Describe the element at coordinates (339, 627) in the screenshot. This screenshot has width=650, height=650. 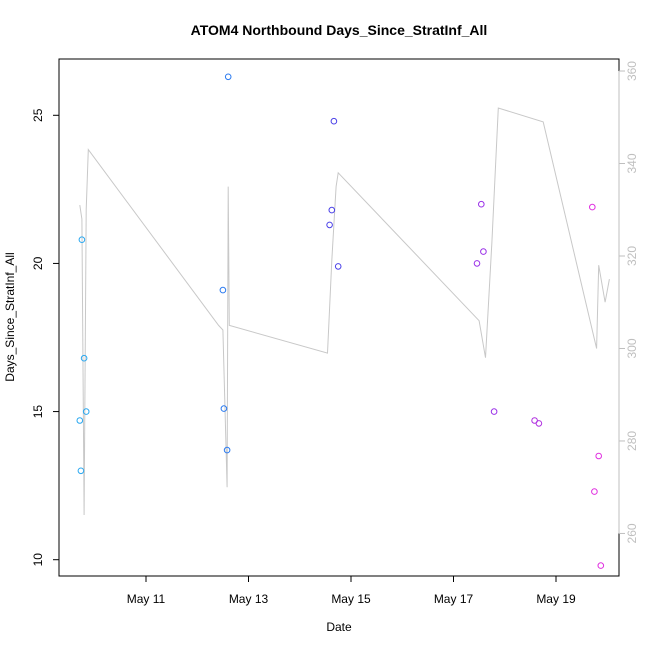
I see `x-axis-label: Date` at that location.